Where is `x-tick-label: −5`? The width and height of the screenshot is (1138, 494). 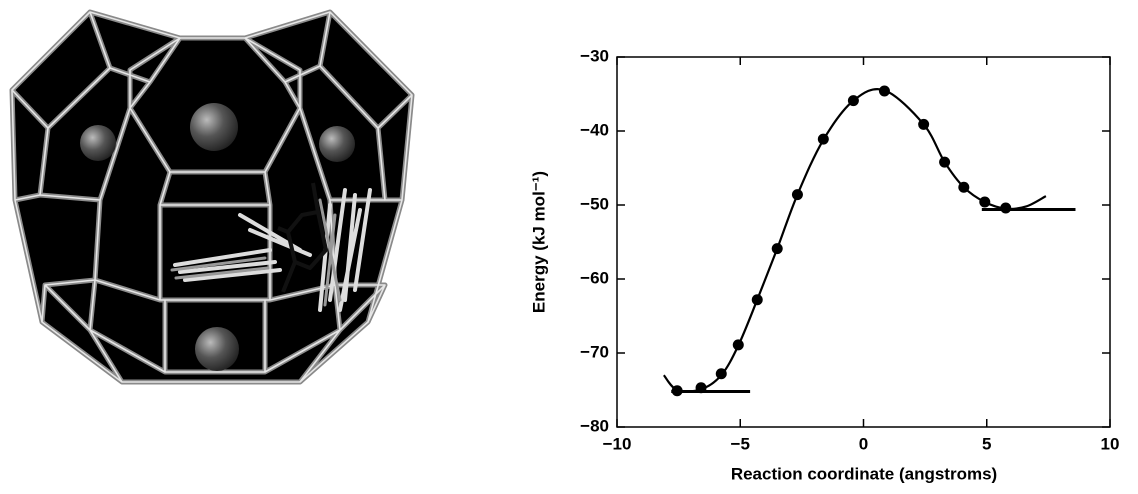
x-tick-label: −5 is located at coordinates (740, 443).